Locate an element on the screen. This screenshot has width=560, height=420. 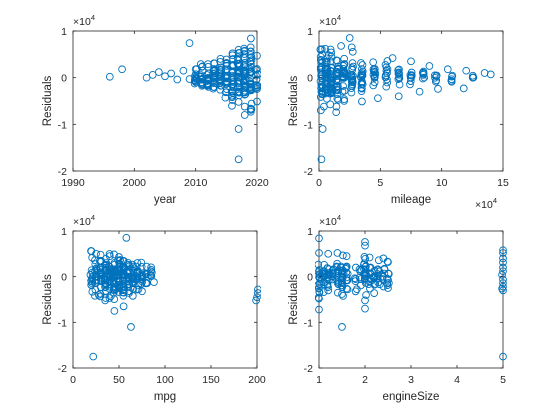
x-axis-label: mpg is located at coordinates (165, 397).